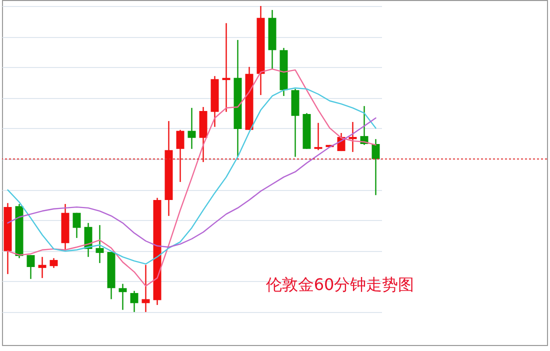 Image resolution: width=550 pixels, height=351 pixels. What do you see at coordinates (340, 284) in the screenshot?
I see `annotation: 伦敦金60分钟走势图` at bounding box center [340, 284].